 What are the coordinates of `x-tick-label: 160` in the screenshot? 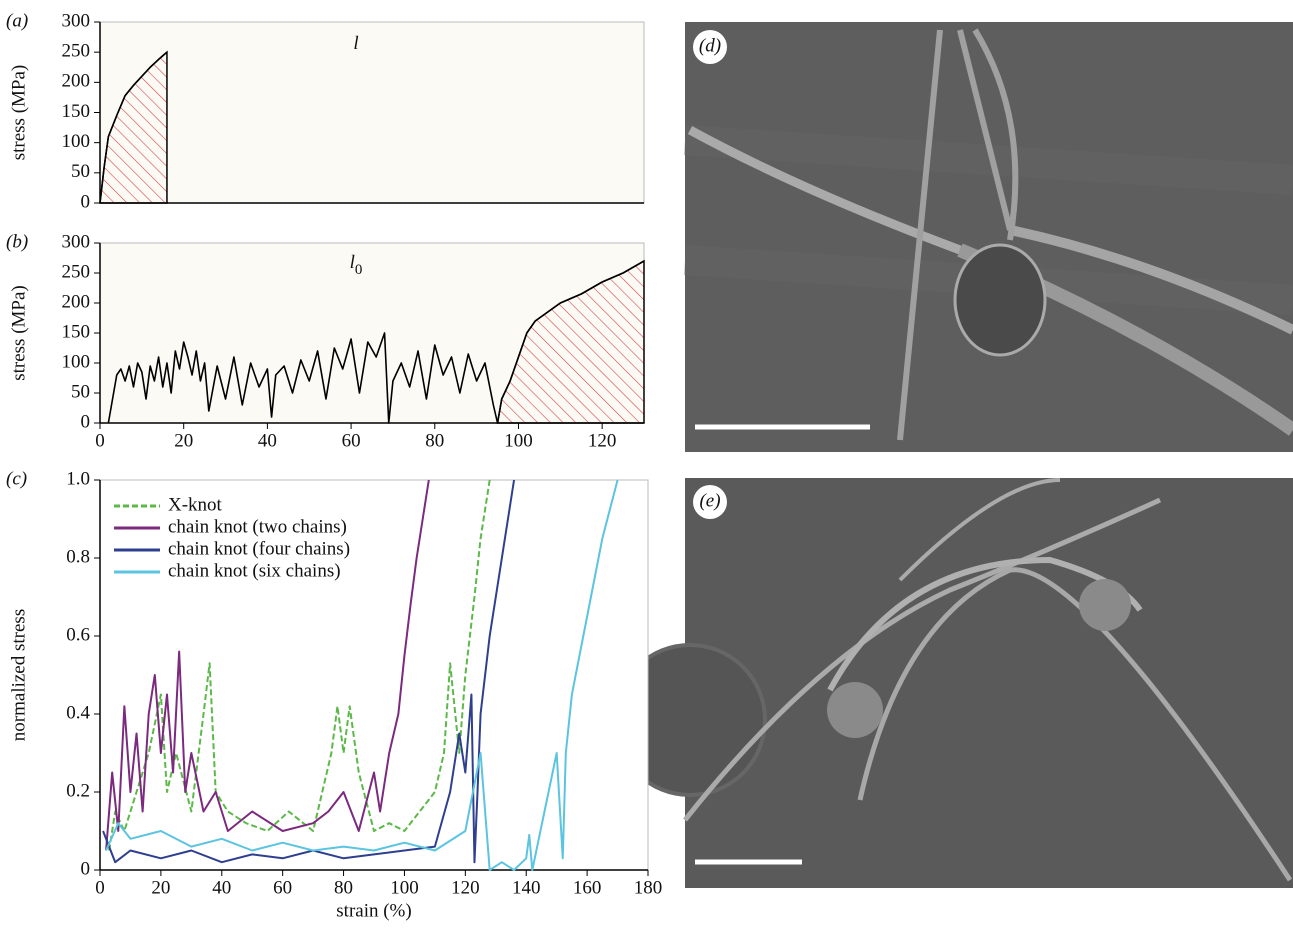 It's located at (587, 887).